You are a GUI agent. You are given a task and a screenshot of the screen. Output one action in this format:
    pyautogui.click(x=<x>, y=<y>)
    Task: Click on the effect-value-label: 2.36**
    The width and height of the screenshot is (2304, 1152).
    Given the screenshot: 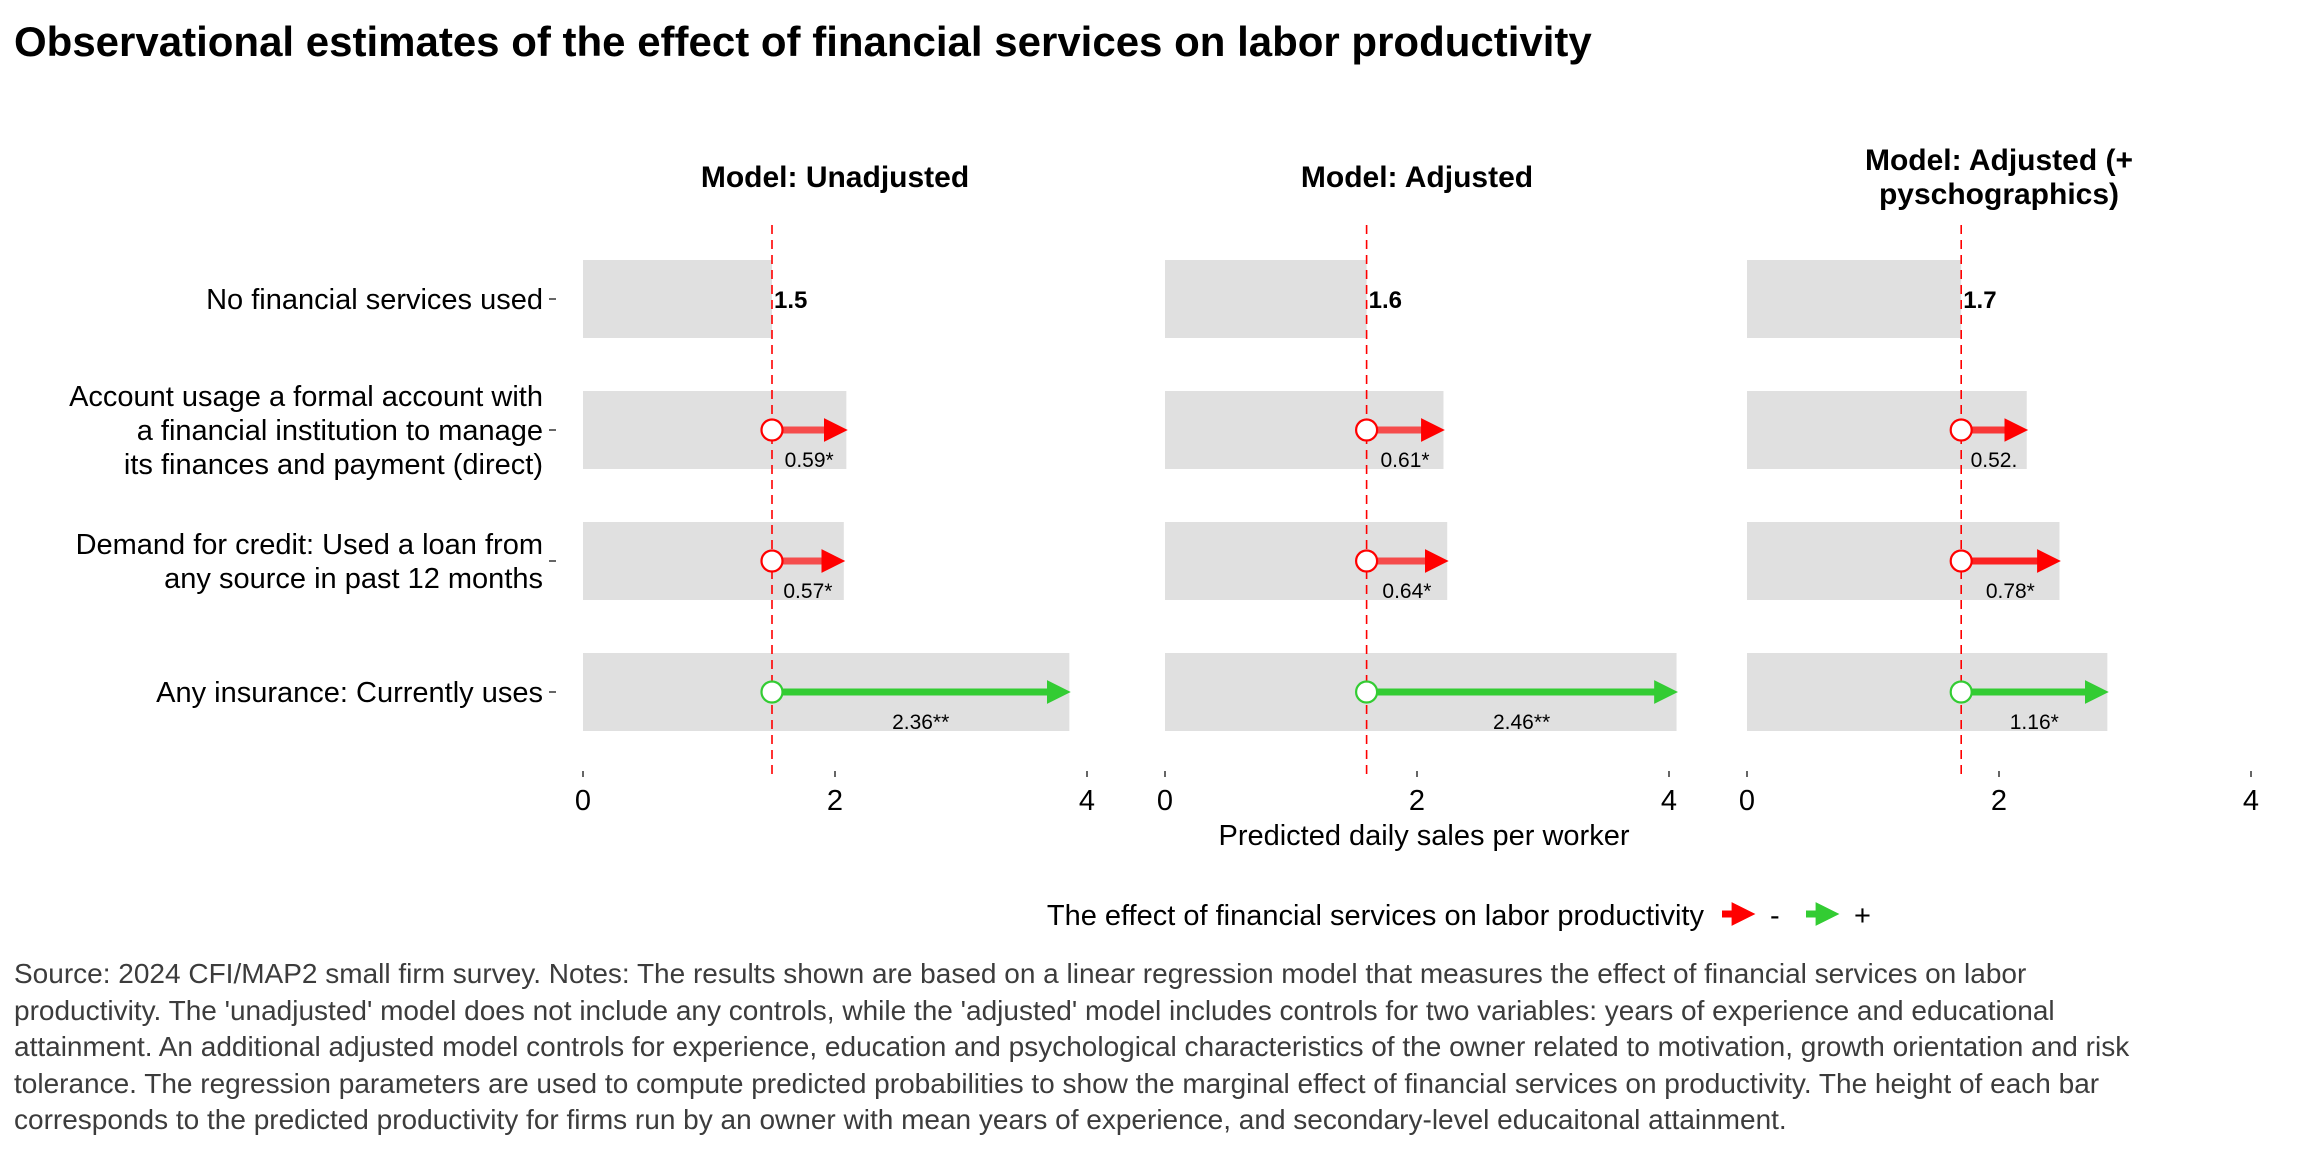 What is the action you would take?
    pyautogui.click(x=920, y=722)
    